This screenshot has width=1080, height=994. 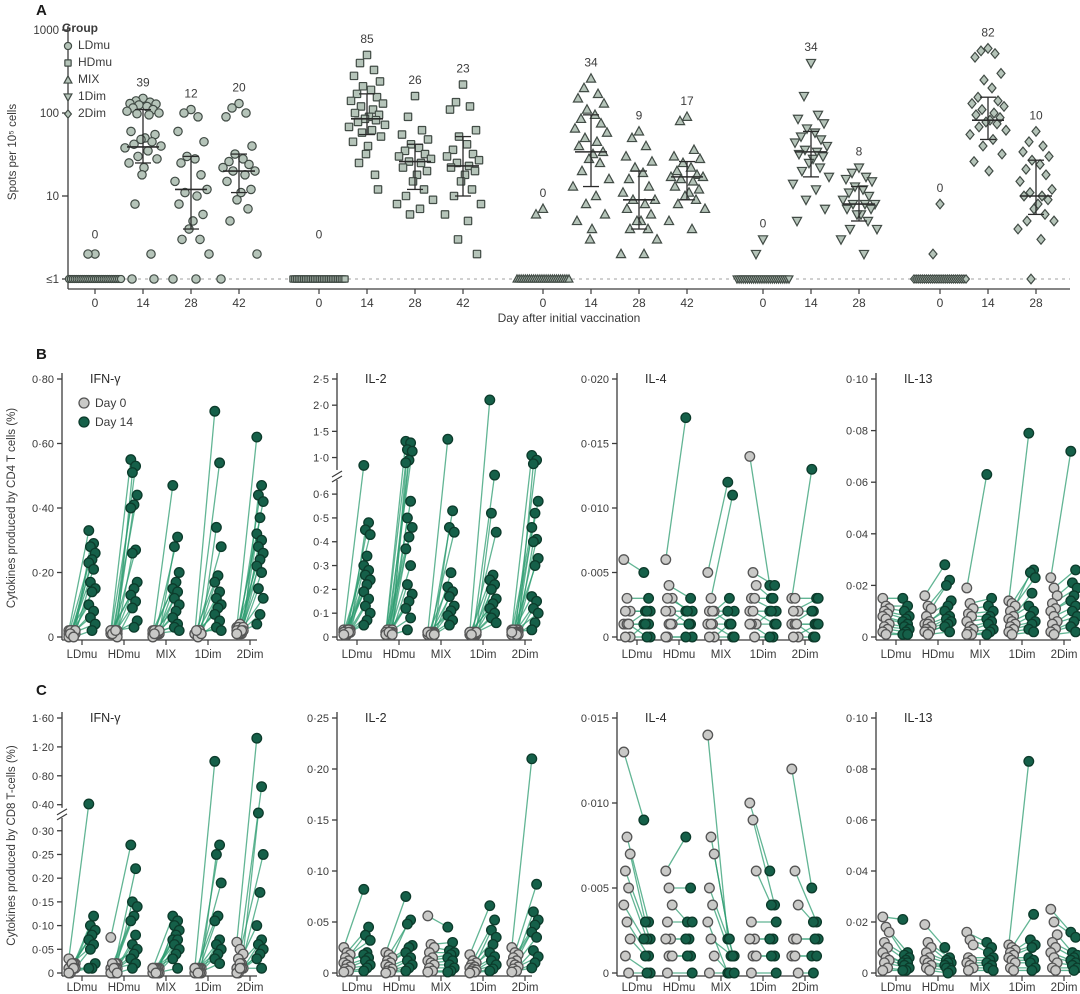 I want to click on cluster-count-label: 9, so click(x=639, y=115).